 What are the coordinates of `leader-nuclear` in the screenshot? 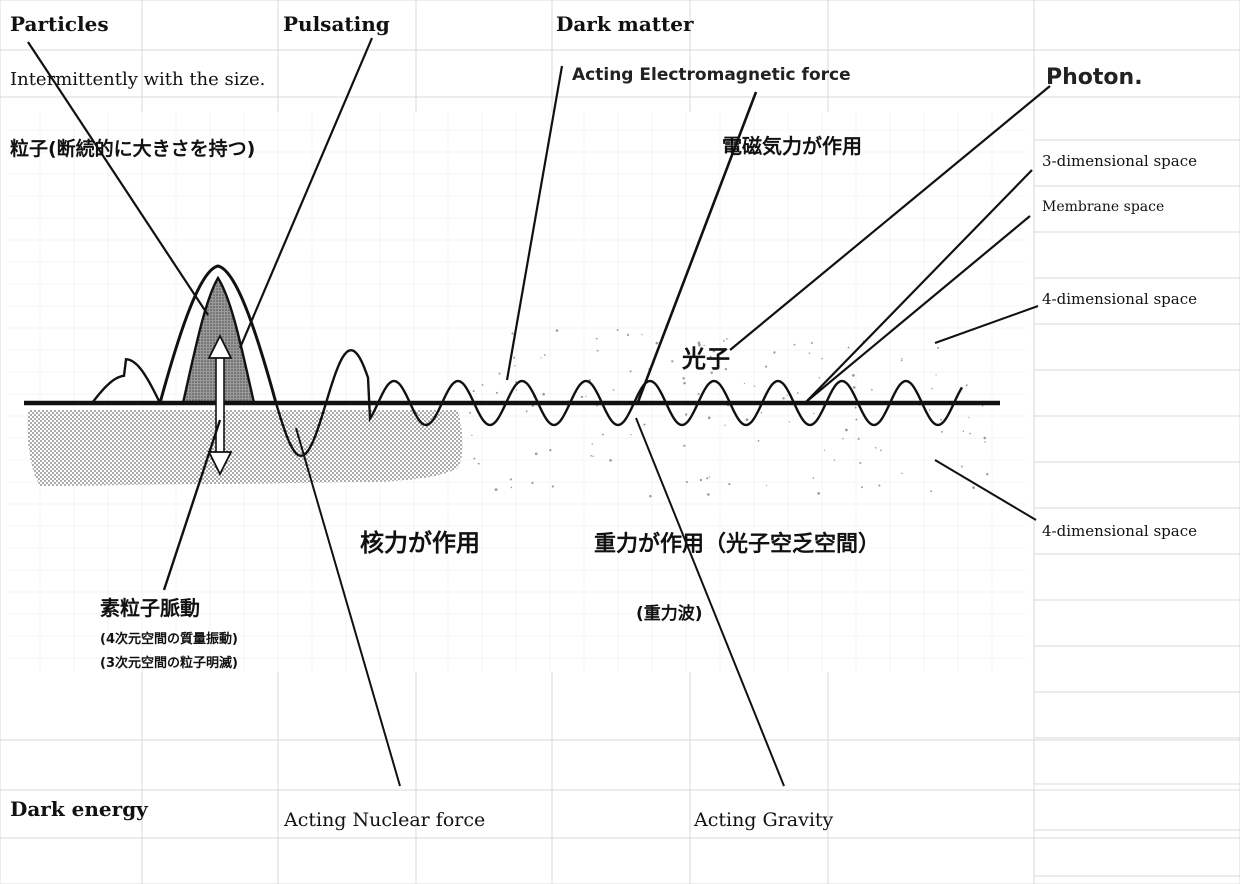 It's located at (348, 607).